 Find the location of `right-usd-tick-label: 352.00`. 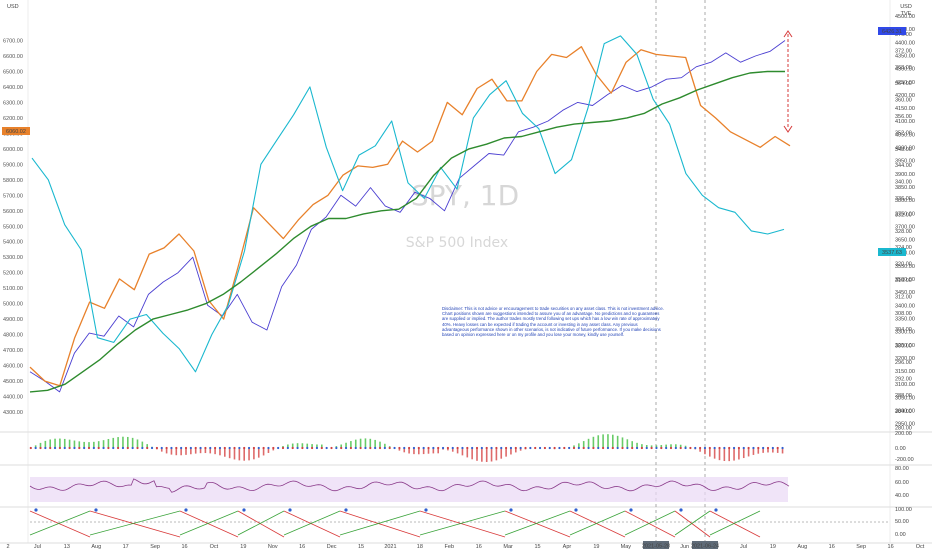

right-usd-tick-label: 352.00 is located at coordinates (903, 133).